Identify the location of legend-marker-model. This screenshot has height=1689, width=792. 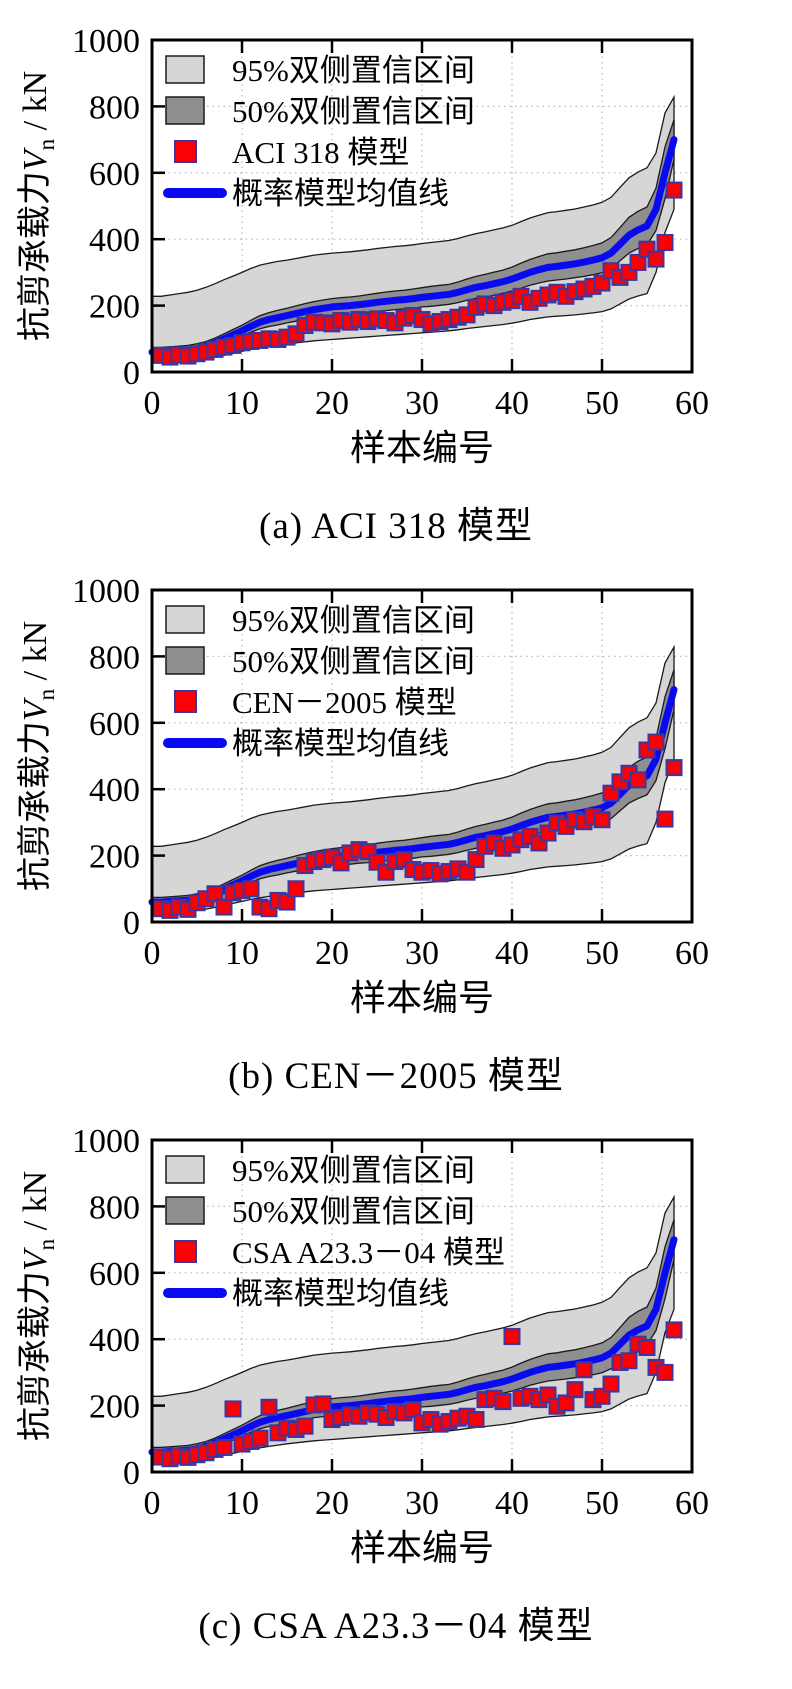
(185, 1251).